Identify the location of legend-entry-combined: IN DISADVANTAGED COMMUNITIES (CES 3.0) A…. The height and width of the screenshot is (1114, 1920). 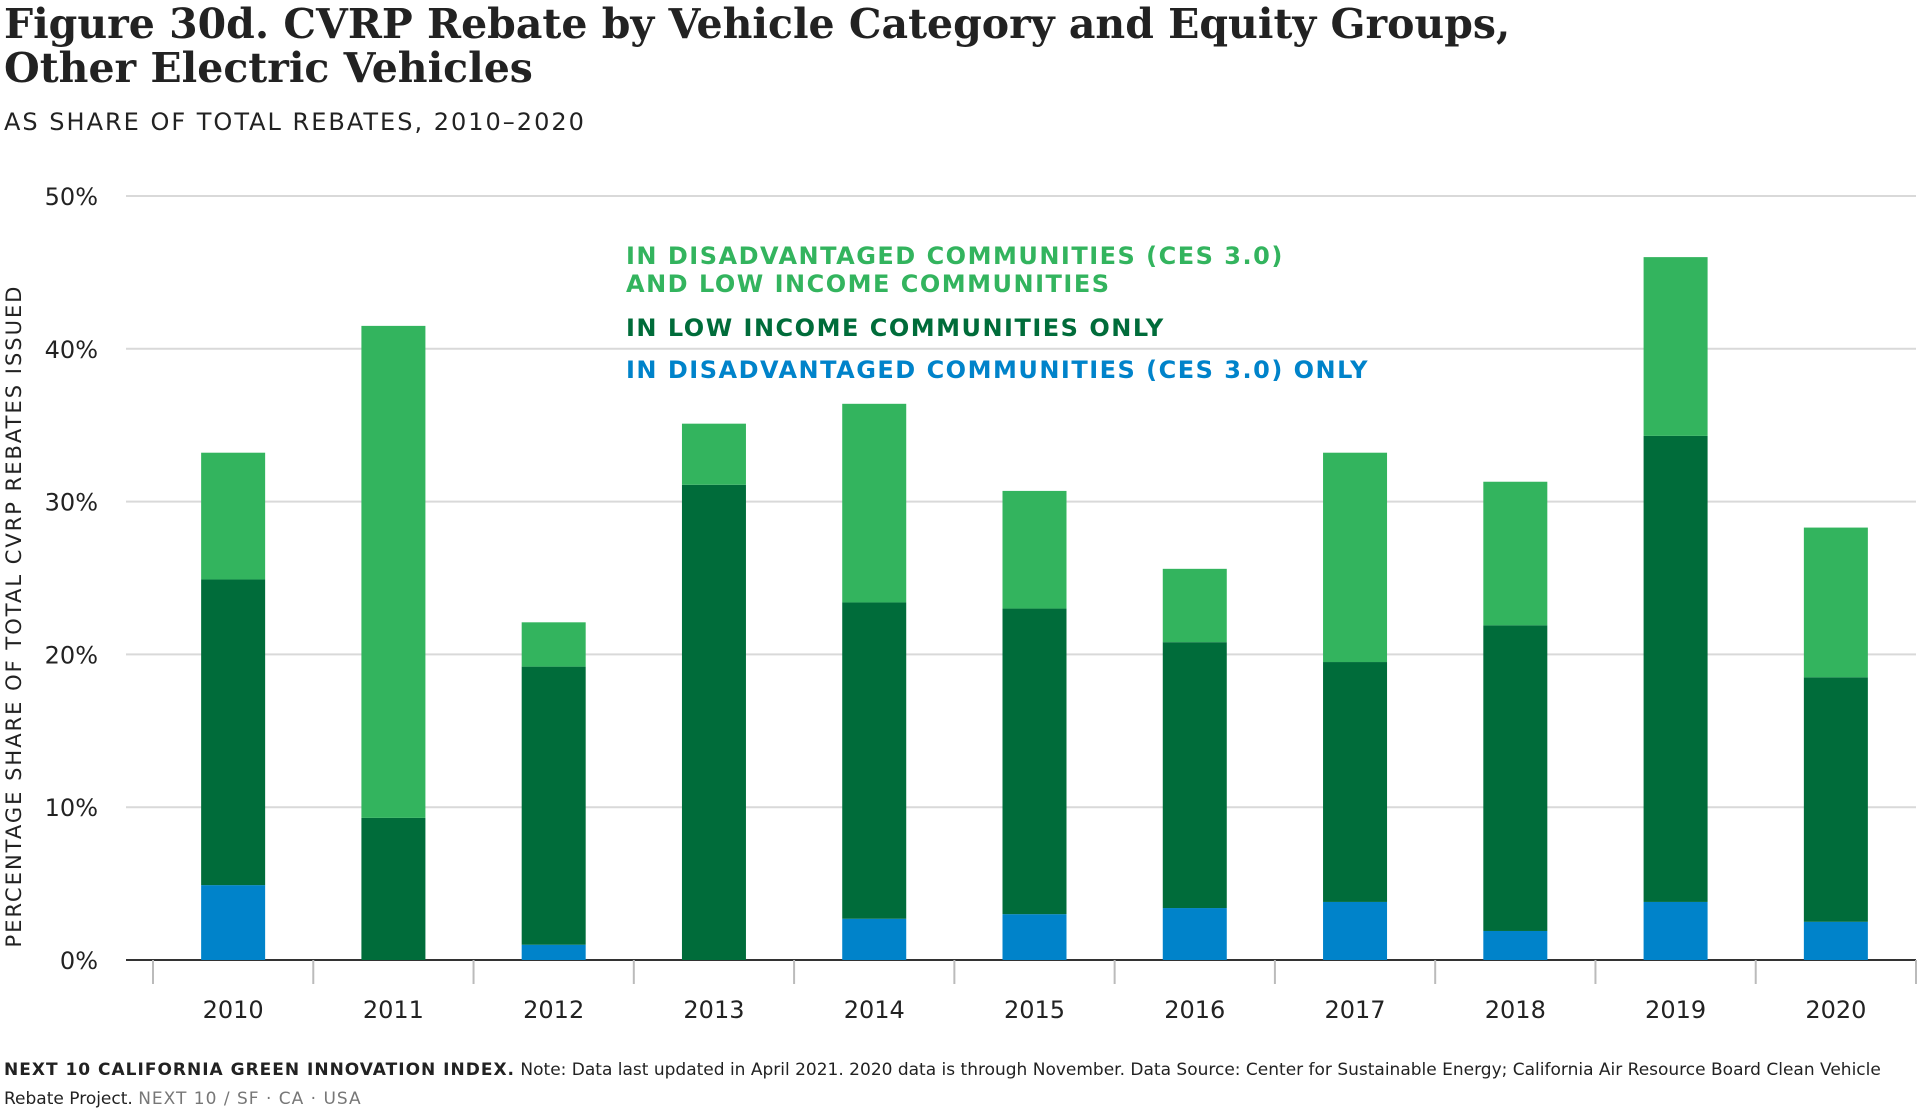
(955, 270).